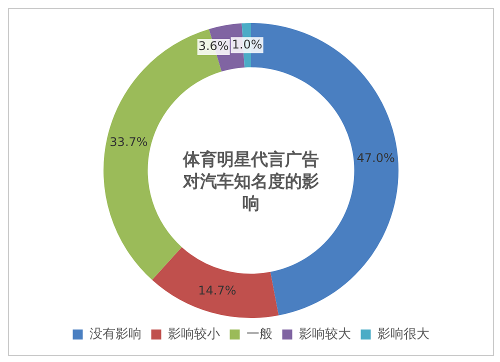 This screenshot has height=362, width=500. What do you see at coordinates (115, 334) in the screenshot?
I see `legend-label: 没有影响` at bounding box center [115, 334].